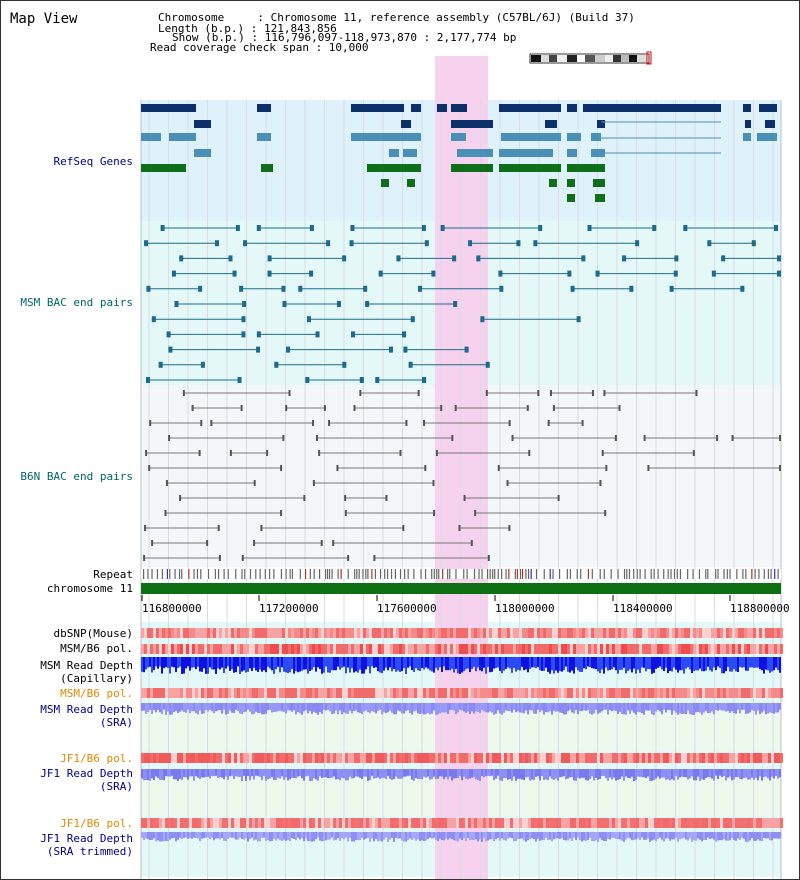 This screenshot has height=880, width=800. What do you see at coordinates (96, 648) in the screenshot?
I see `label-msm-b6-pol: MSM/B6 pol.` at bounding box center [96, 648].